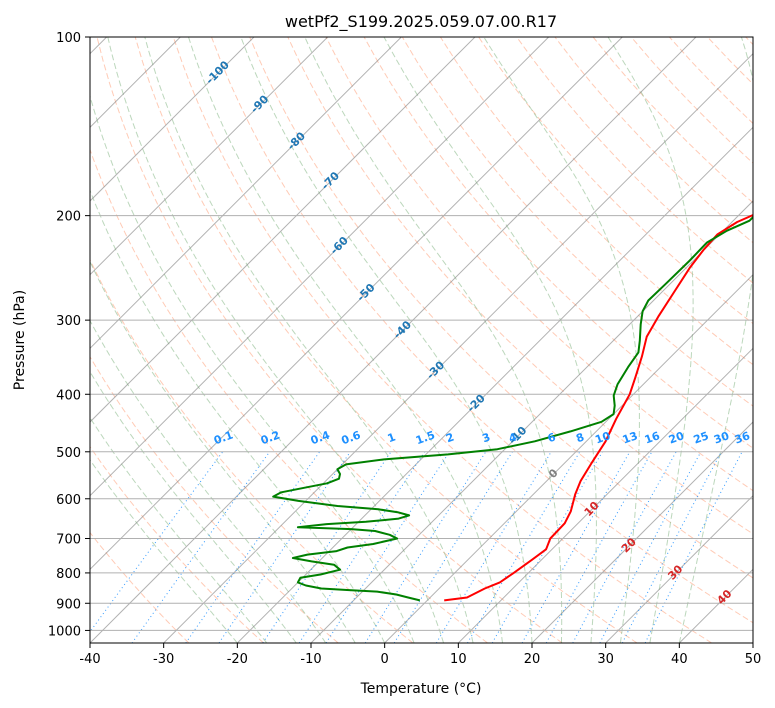  Describe the element at coordinates (513, 437) in the screenshot. I see `mixing-ratio-label: 4` at that location.